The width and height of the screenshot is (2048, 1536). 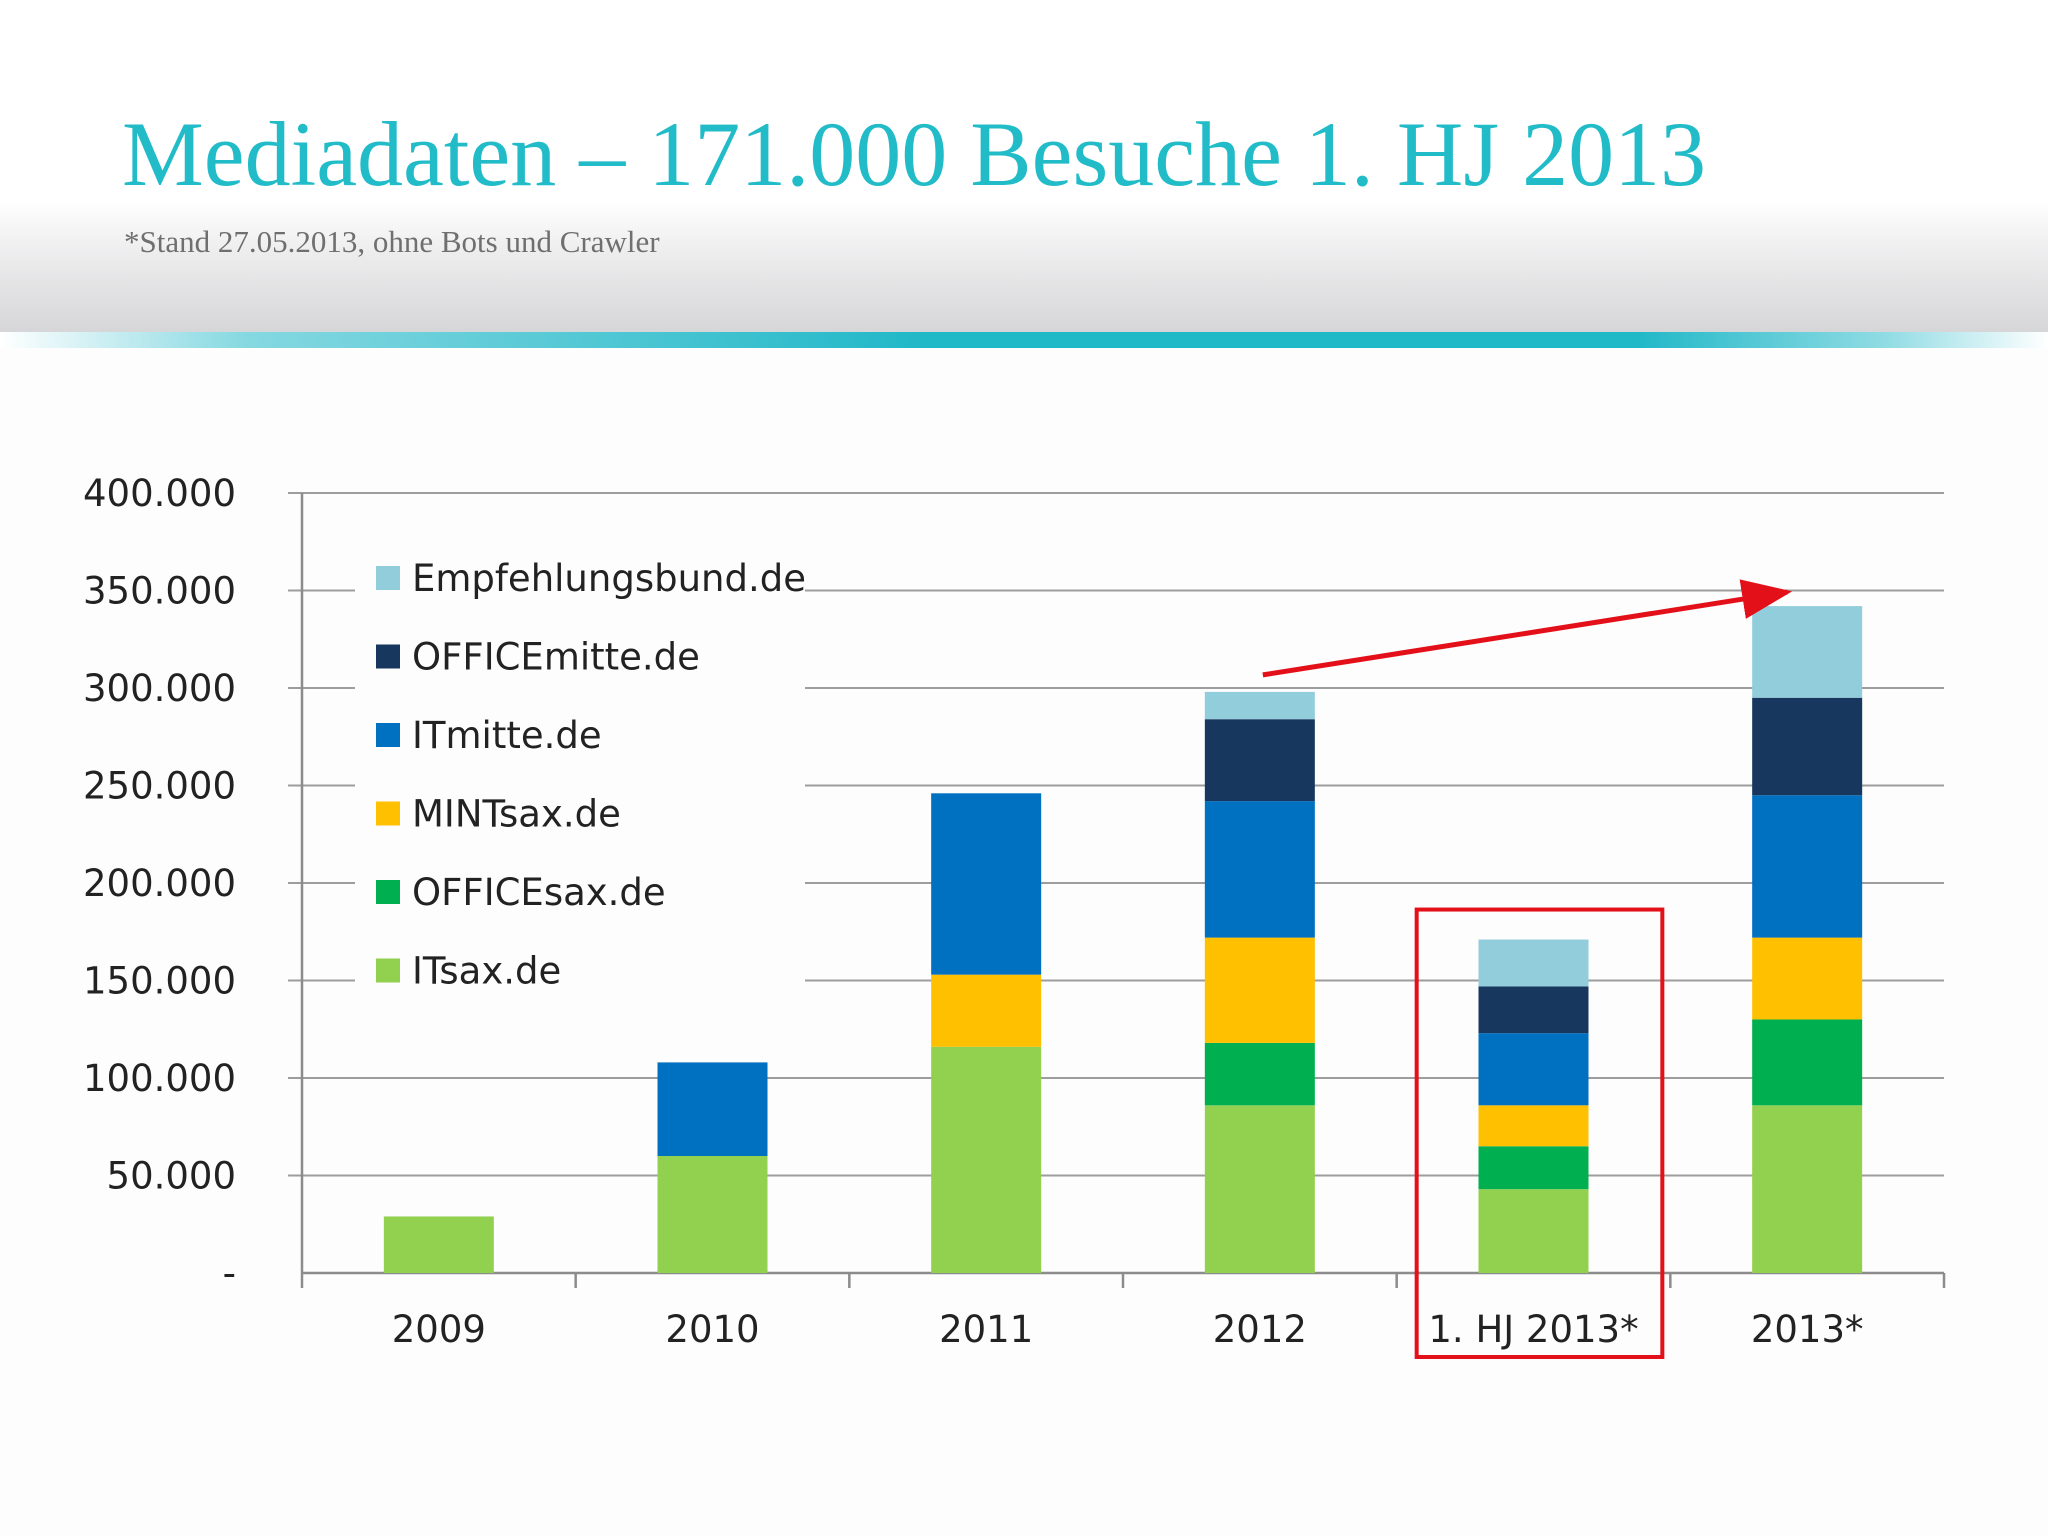 What do you see at coordinates (1807, 1062) in the screenshot?
I see `bar-officesax-de-2013` at bounding box center [1807, 1062].